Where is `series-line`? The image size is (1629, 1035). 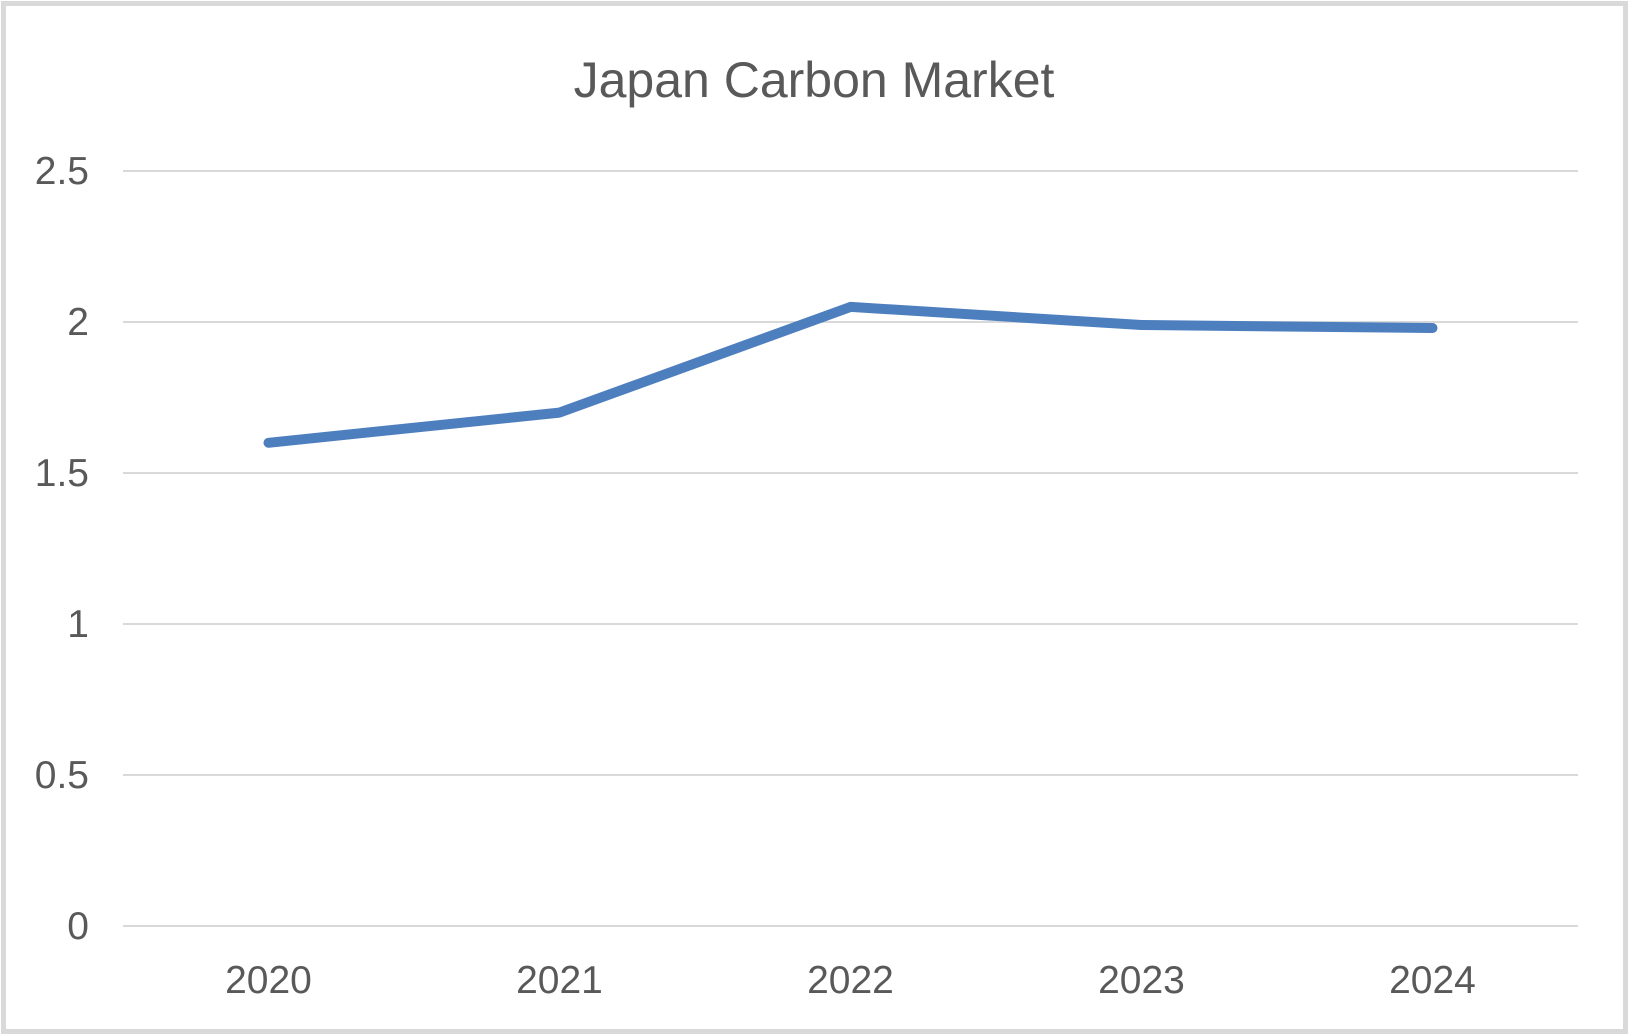
series-line is located at coordinates (850, 374).